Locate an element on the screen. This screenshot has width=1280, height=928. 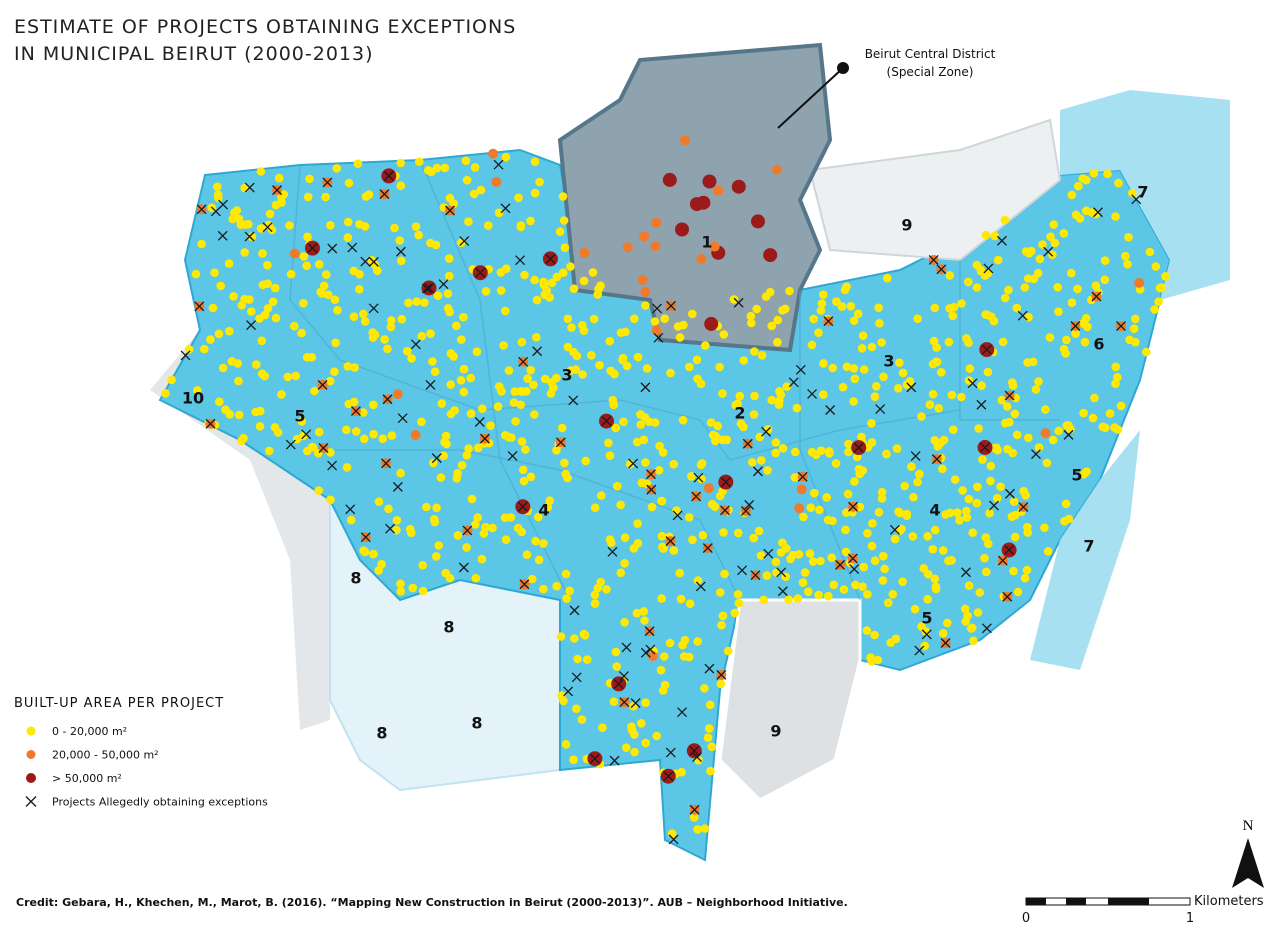
zone-label: 6 is located at coordinates (1098, 344).